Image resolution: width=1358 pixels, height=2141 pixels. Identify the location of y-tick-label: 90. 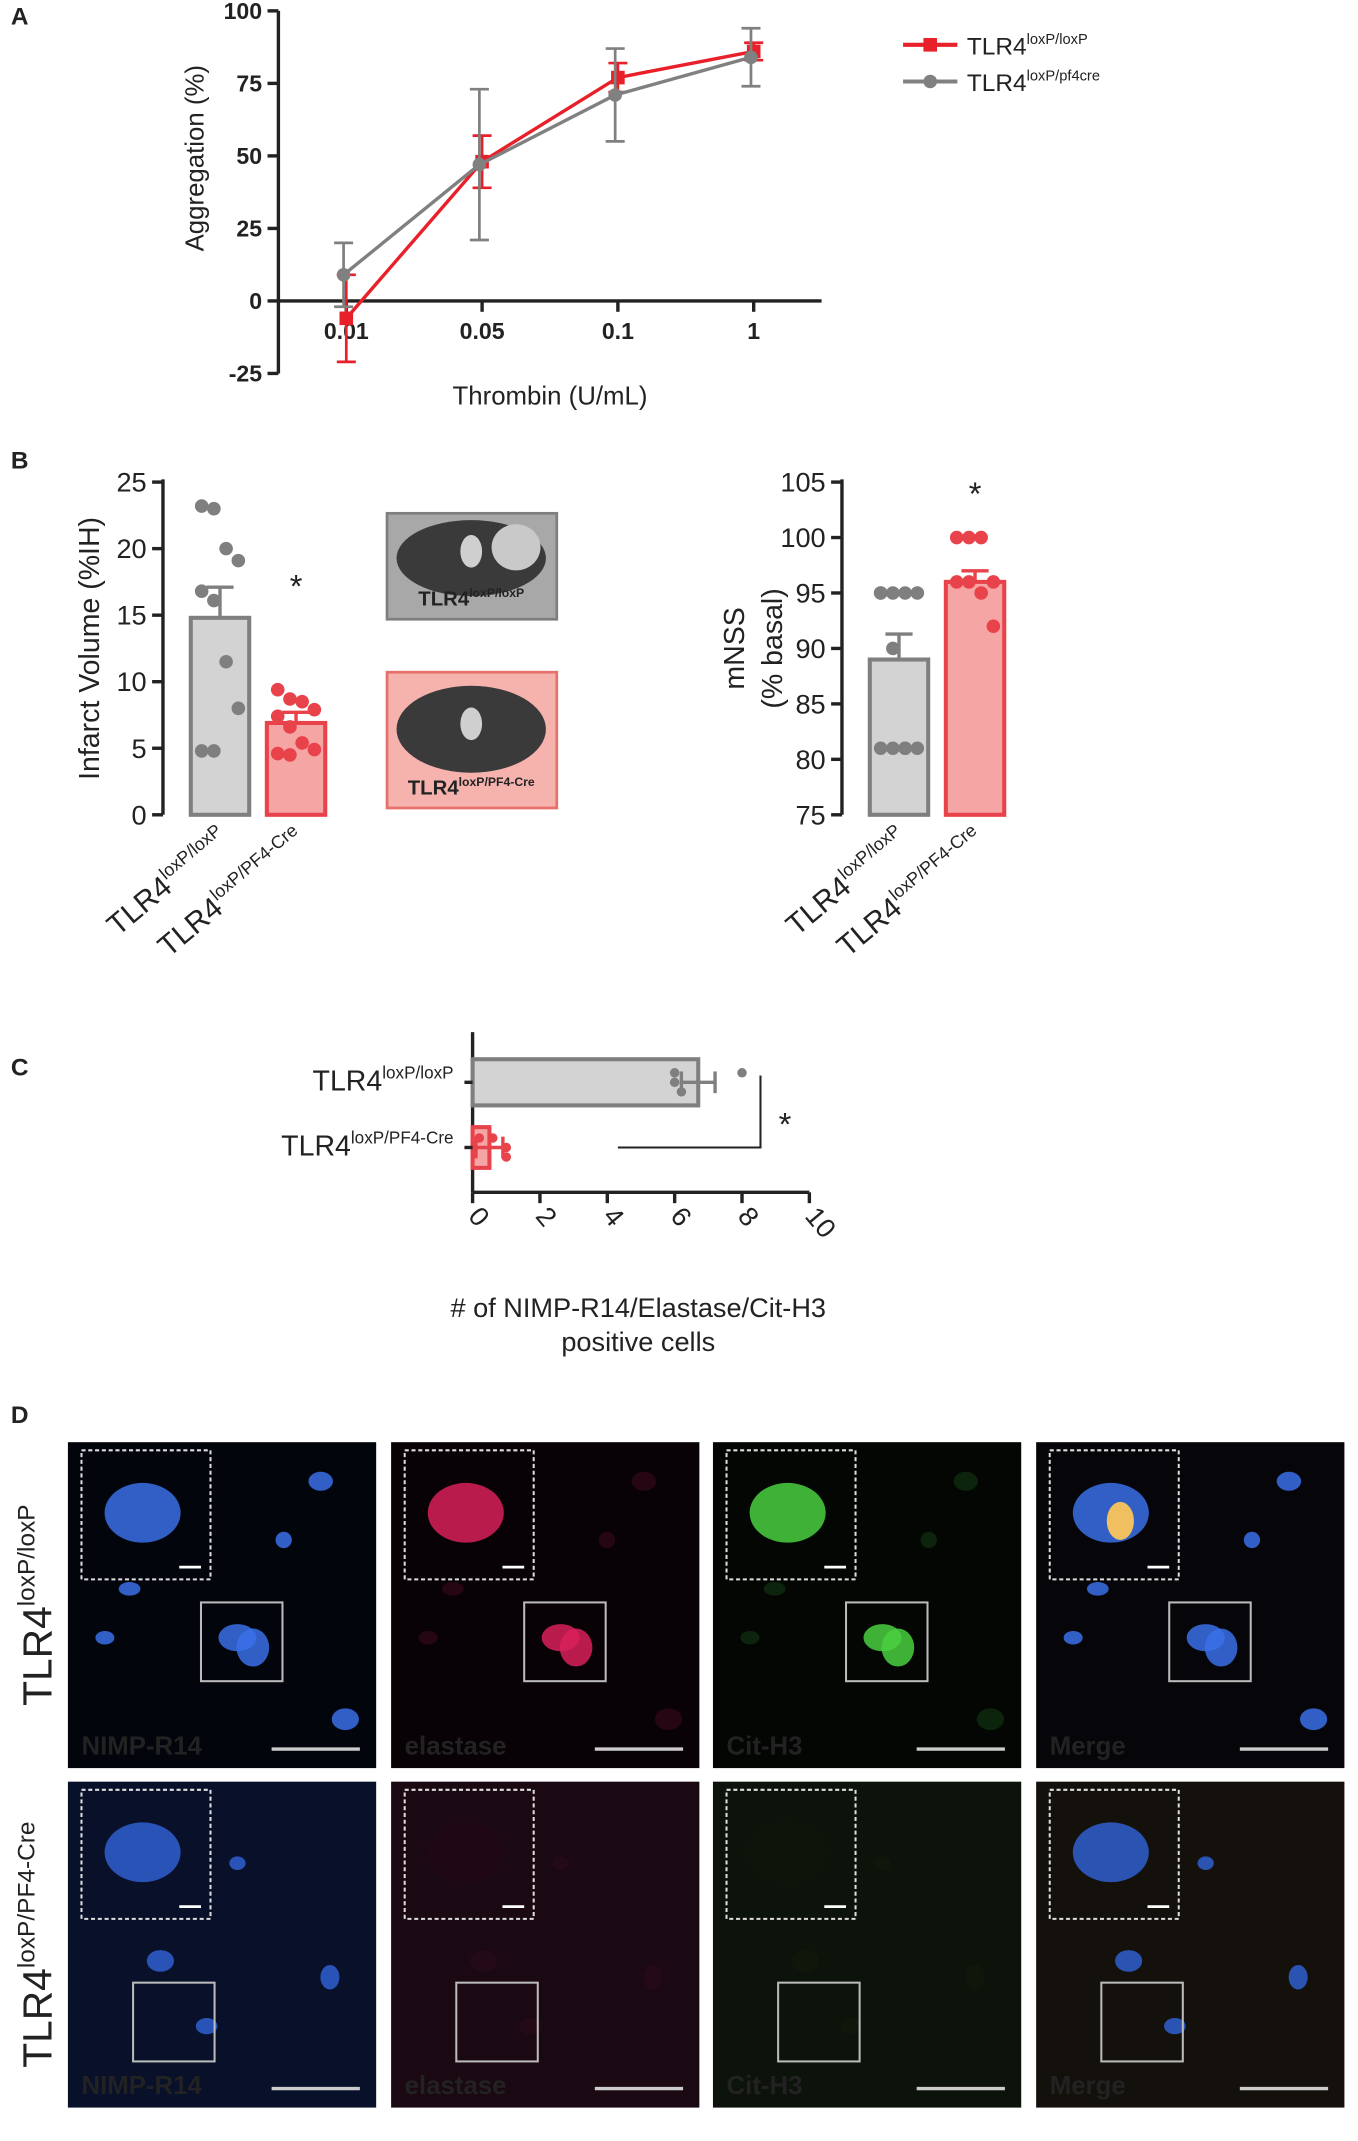
(810, 648).